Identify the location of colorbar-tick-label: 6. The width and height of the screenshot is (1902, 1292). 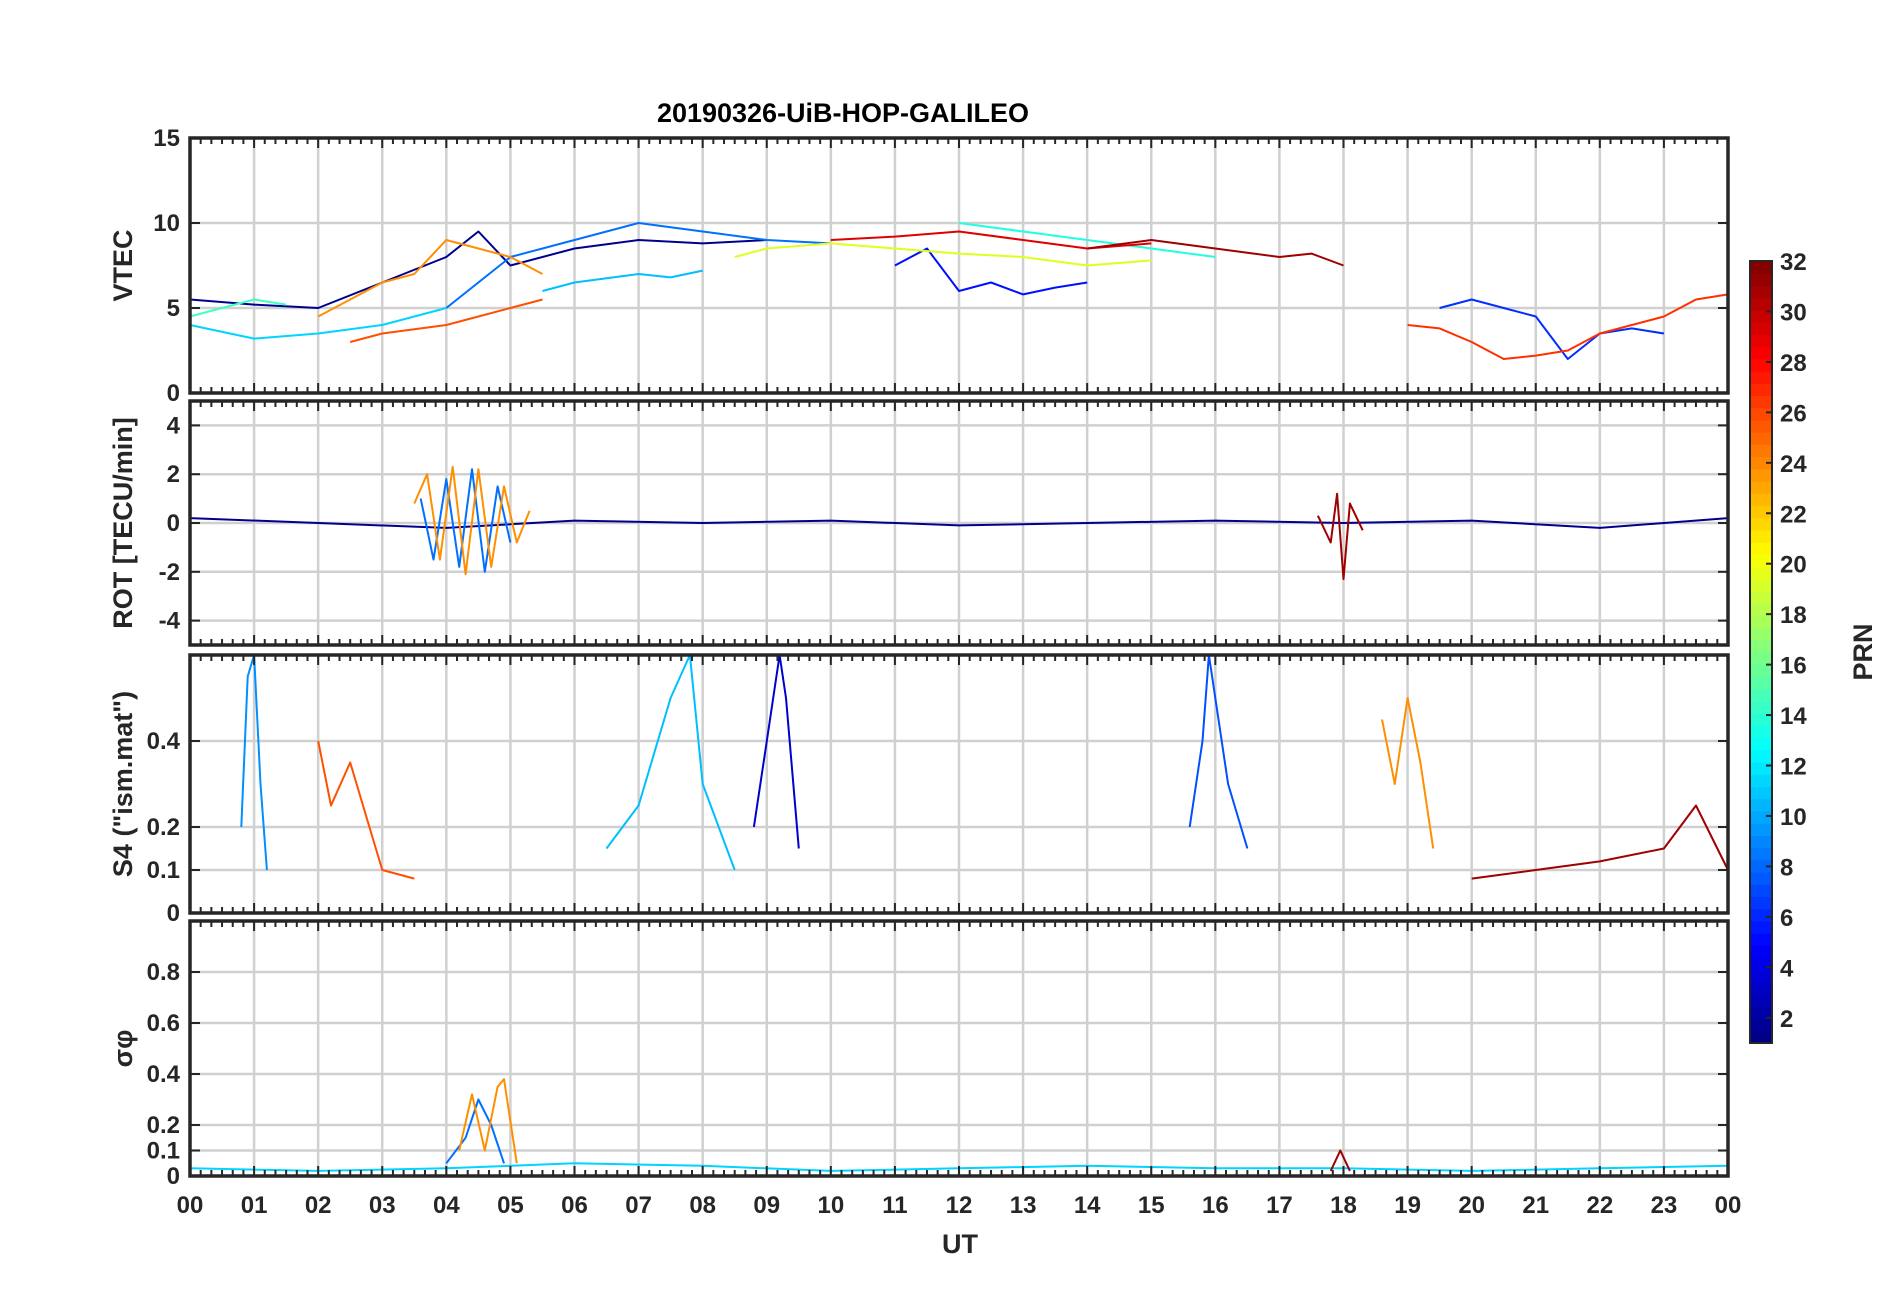
(1786, 918).